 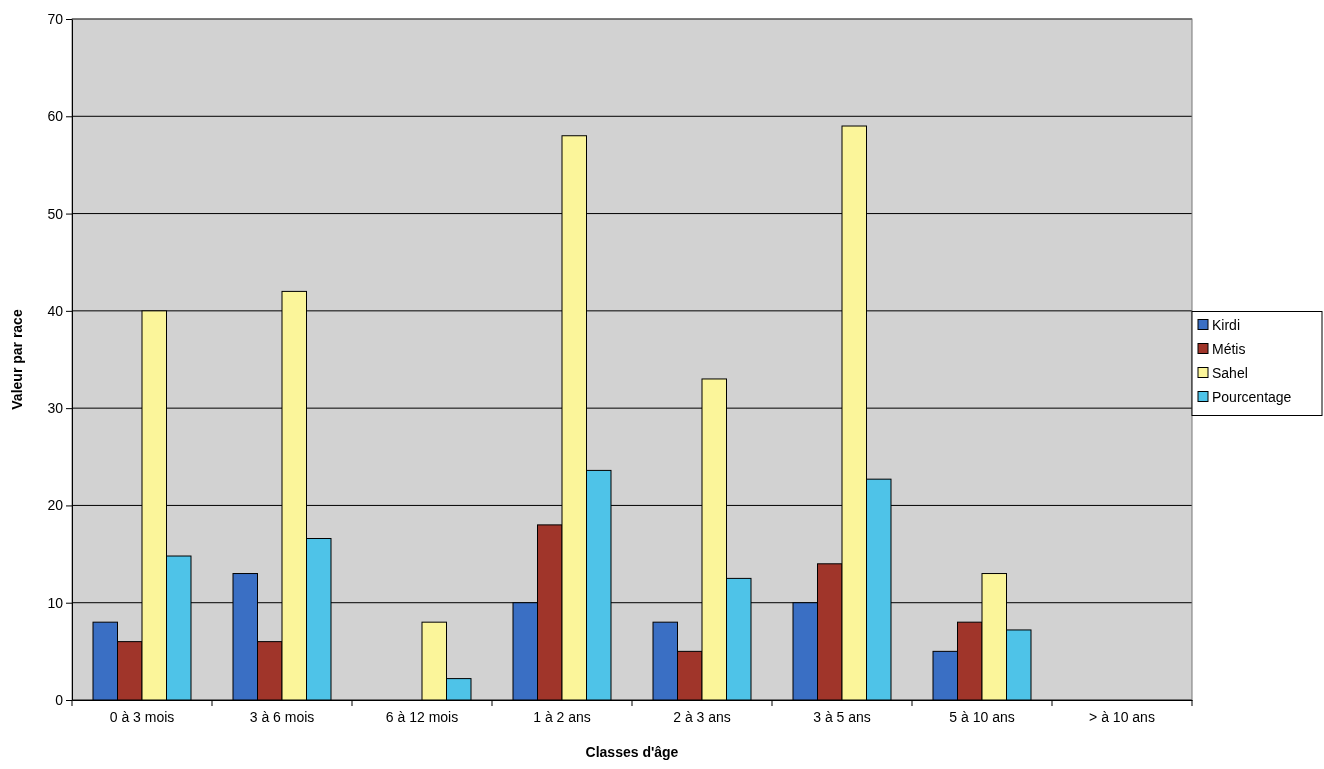 I want to click on y-tick-label: 70, so click(x=55, y=18).